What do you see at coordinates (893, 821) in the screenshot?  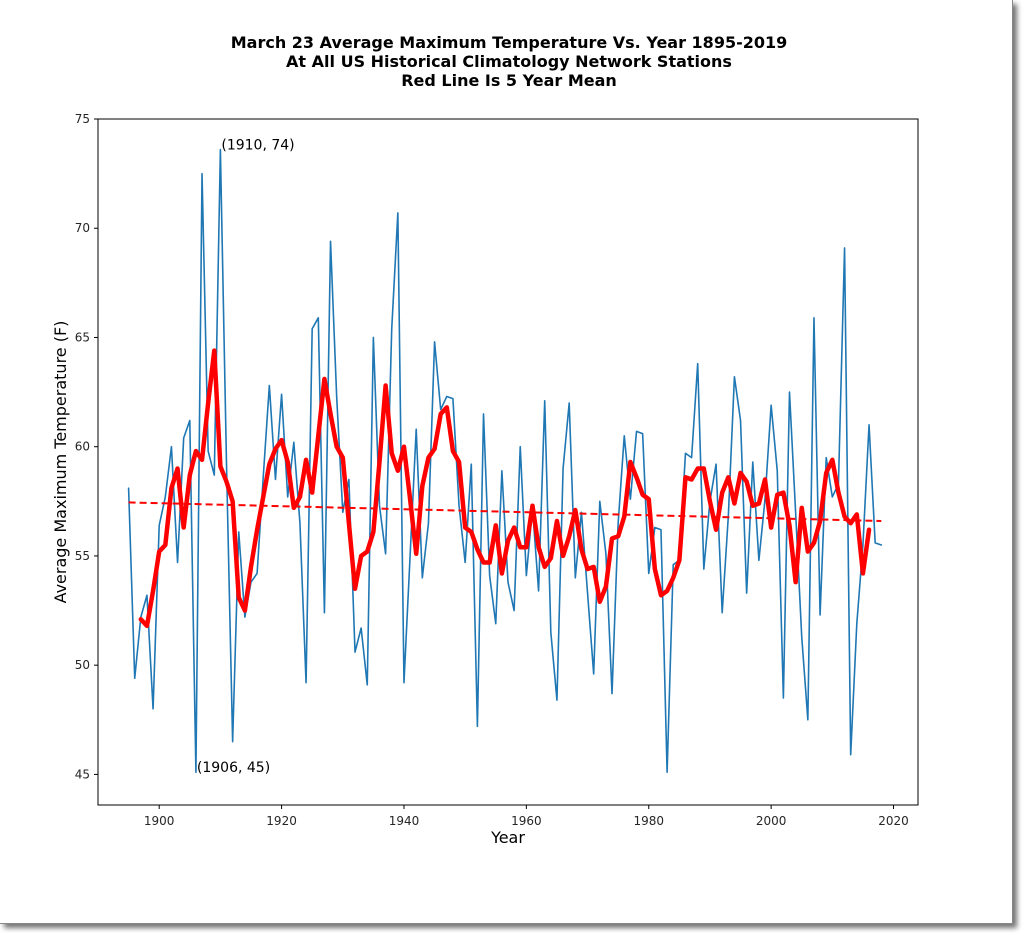 I see `x-tick-label: 2020` at bounding box center [893, 821].